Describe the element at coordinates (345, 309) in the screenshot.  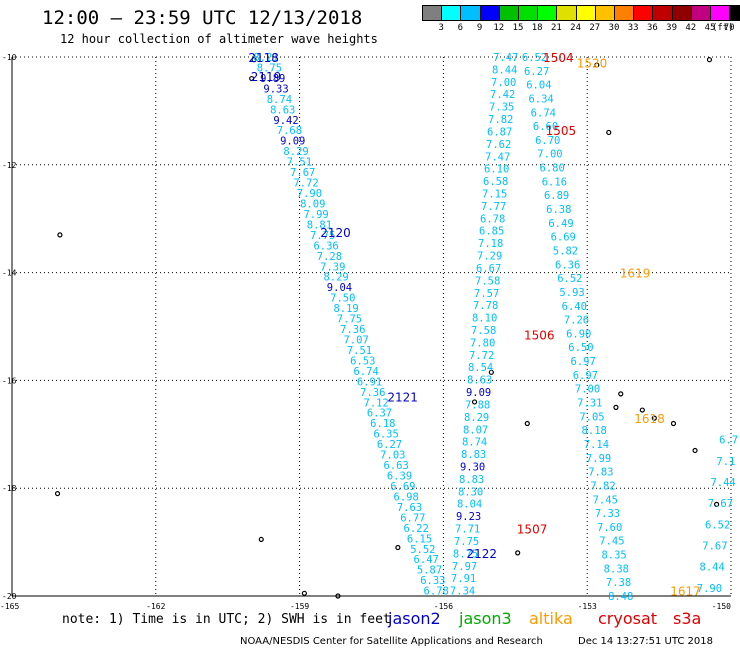
I see `wave-height-value: 8.19` at that location.